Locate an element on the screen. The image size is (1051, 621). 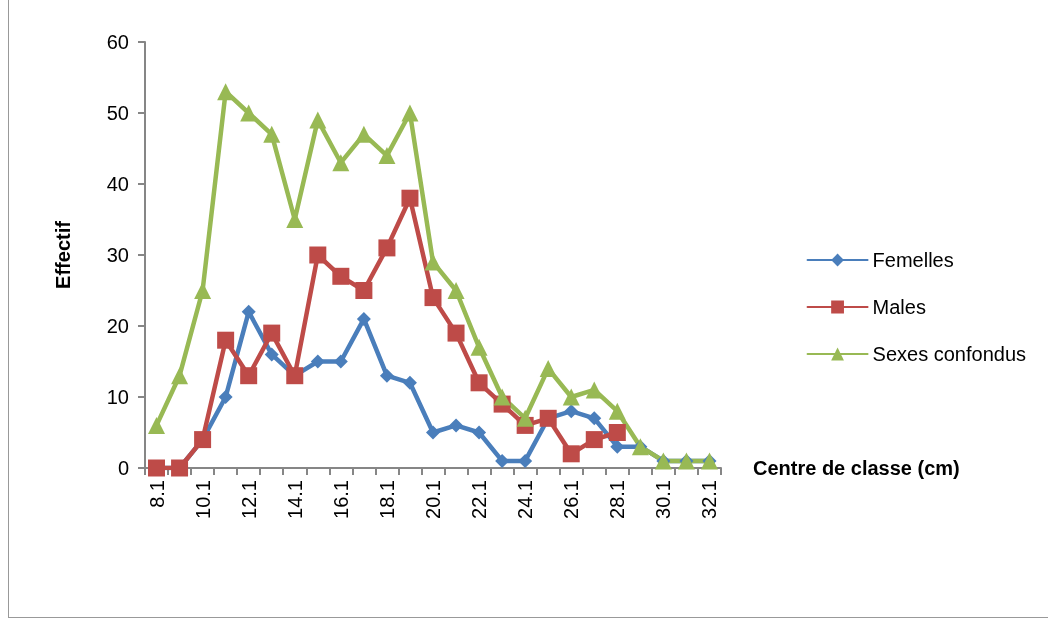
x-tick-label: 22.1 is located at coordinates (479, 499).